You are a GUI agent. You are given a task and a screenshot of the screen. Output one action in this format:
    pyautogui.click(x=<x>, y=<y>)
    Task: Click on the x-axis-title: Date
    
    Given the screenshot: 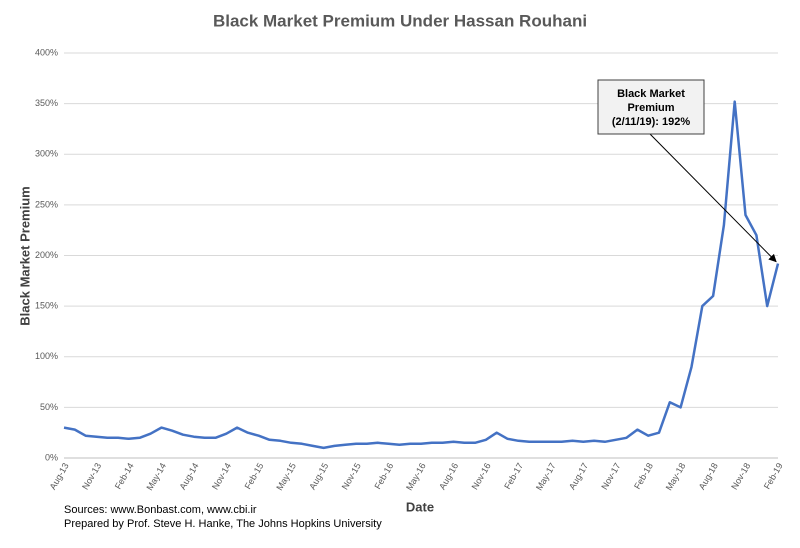 What is the action you would take?
    pyautogui.click(x=420, y=506)
    